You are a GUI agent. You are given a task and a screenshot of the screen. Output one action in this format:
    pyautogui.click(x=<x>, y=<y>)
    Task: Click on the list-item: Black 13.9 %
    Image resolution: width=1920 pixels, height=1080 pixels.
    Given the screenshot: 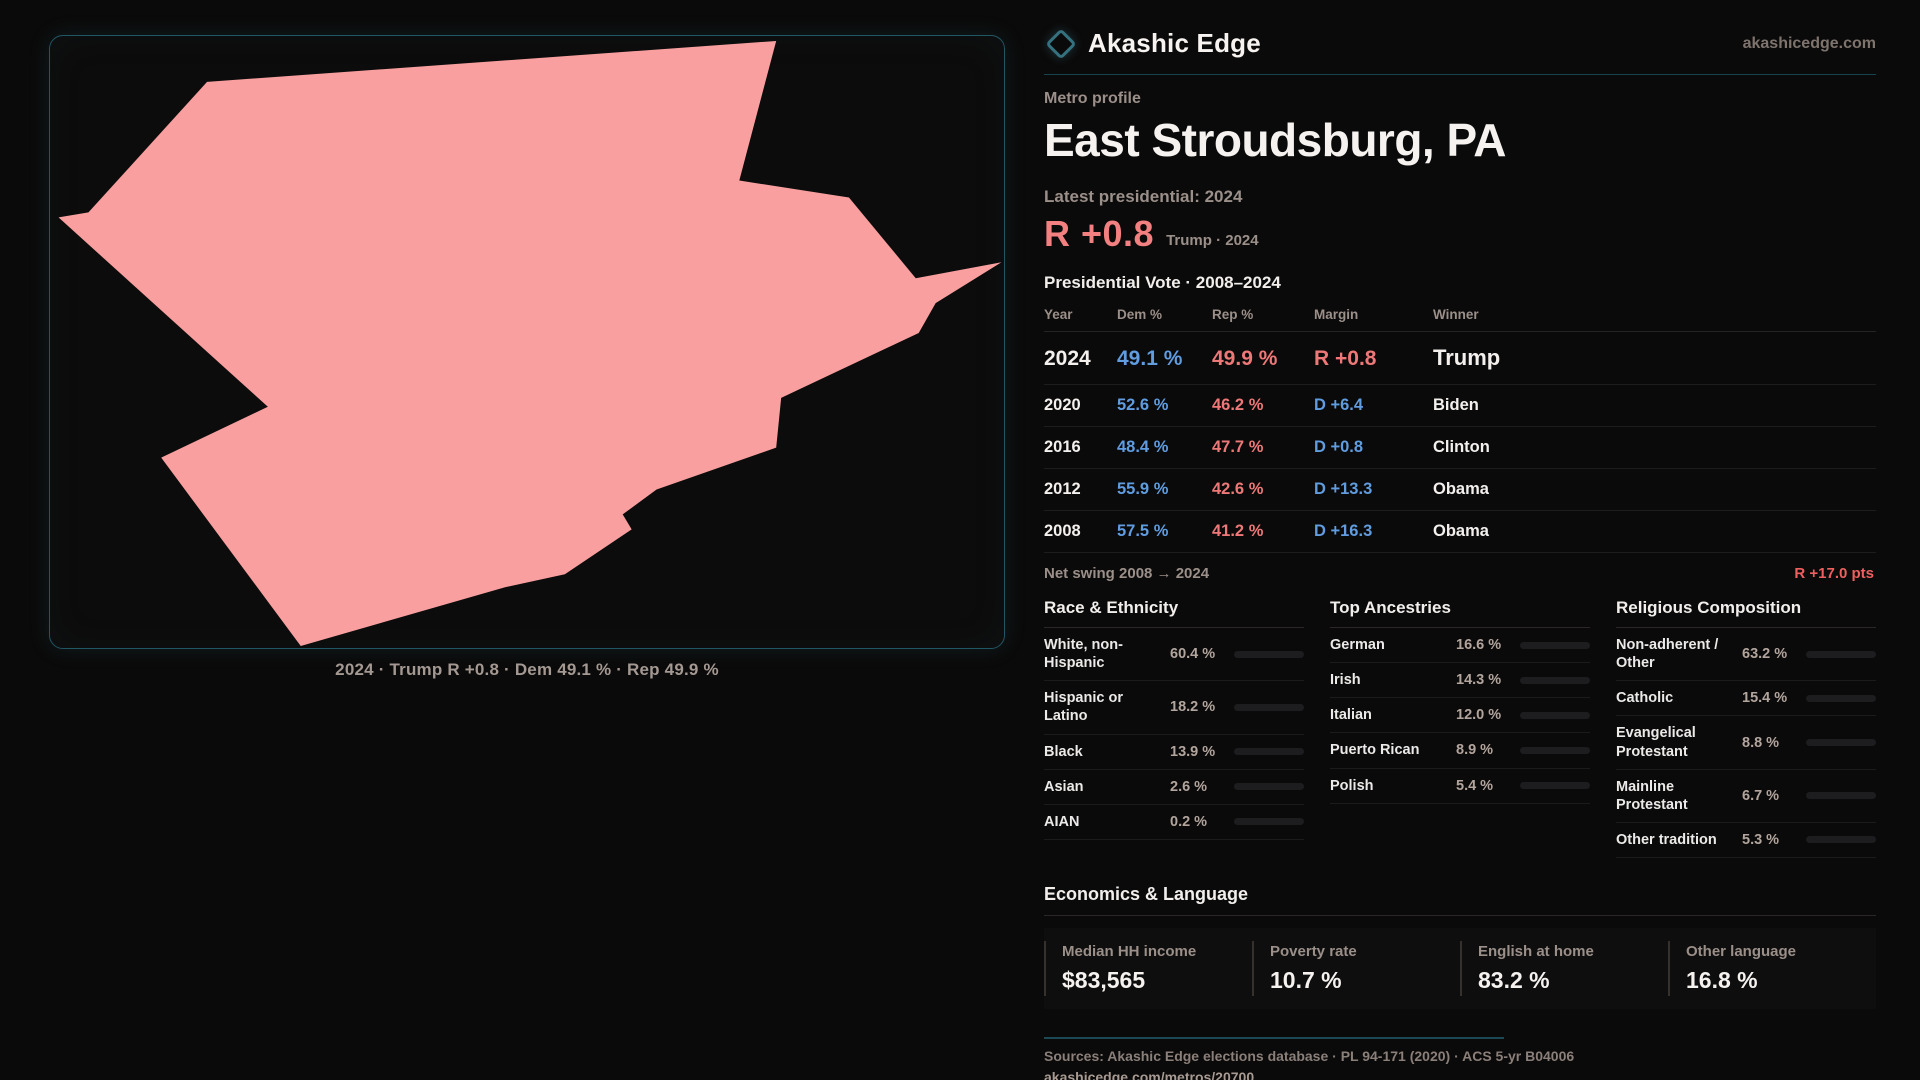 What is the action you would take?
    pyautogui.click(x=1174, y=752)
    